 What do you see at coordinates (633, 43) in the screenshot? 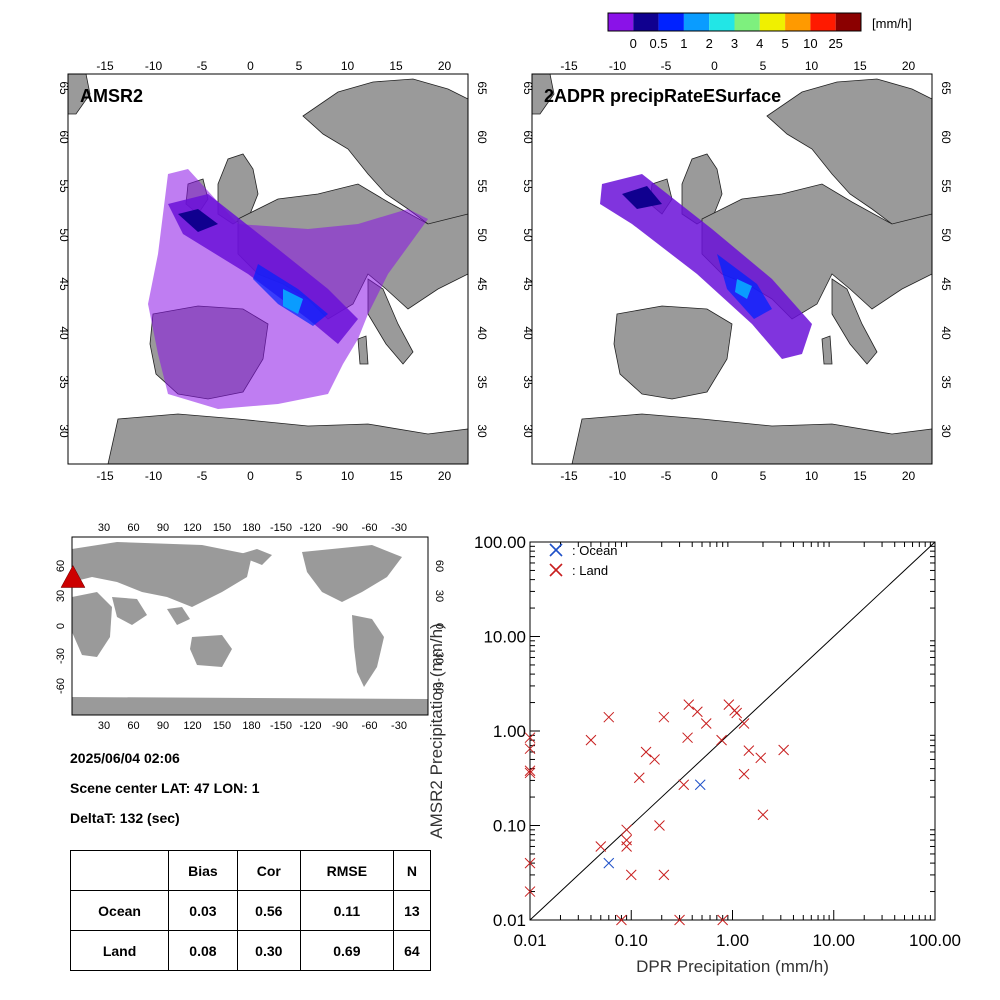
I see `colorbar-label: 0` at bounding box center [633, 43].